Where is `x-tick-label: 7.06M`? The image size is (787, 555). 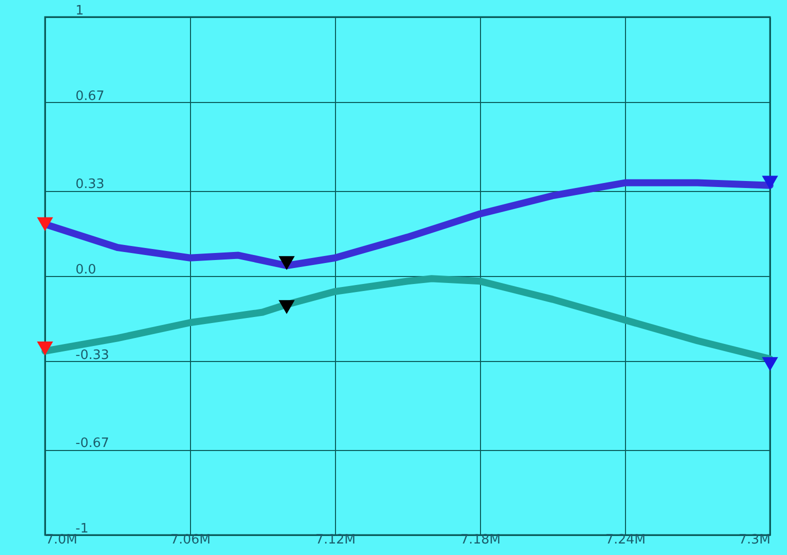
x-tick-label: 7.06M is located at coordinates (190, 540).